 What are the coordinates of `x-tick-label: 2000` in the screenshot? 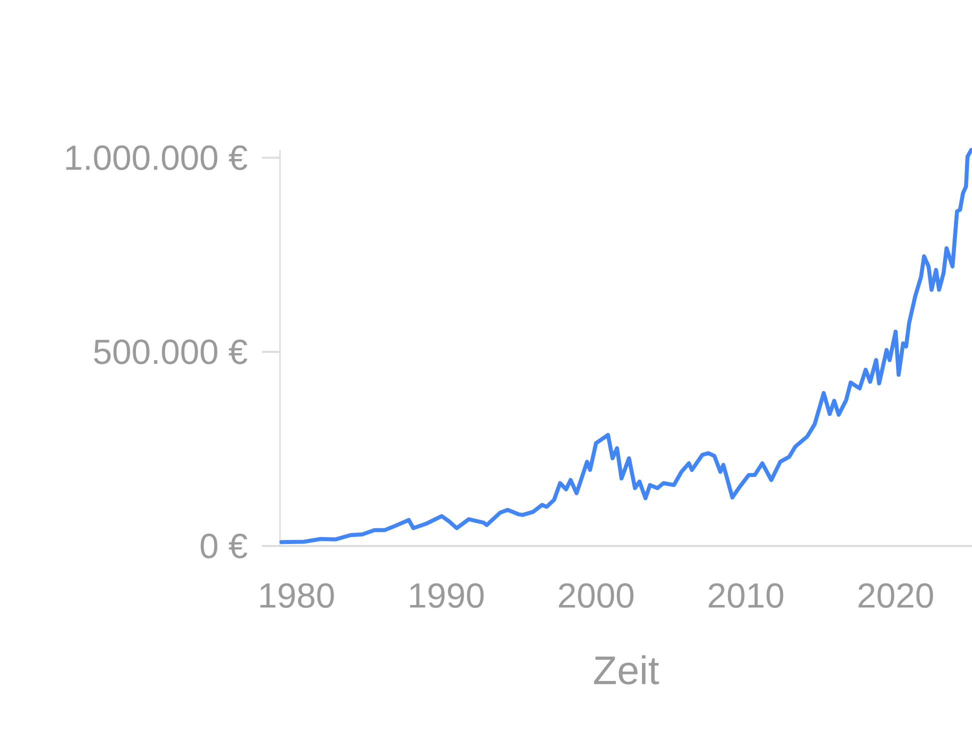 It's located at (596, 595).